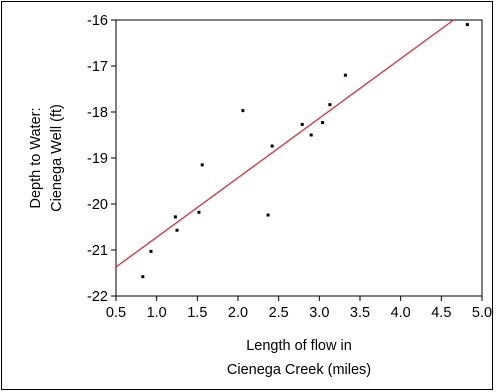 This screenshot has height=392, width=496. Describe the element at coordinates (97, 297) in the screenshot. I see `y-tick-label: -22` at that location.